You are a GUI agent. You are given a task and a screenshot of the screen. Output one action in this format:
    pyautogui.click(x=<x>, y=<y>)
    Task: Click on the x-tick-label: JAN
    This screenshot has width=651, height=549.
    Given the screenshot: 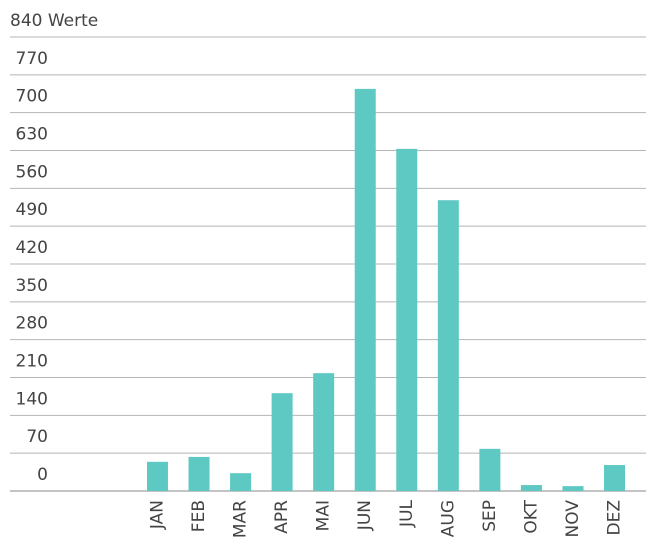 What is the action you would take?
    pyautogui.click(x=157, y=515)
    